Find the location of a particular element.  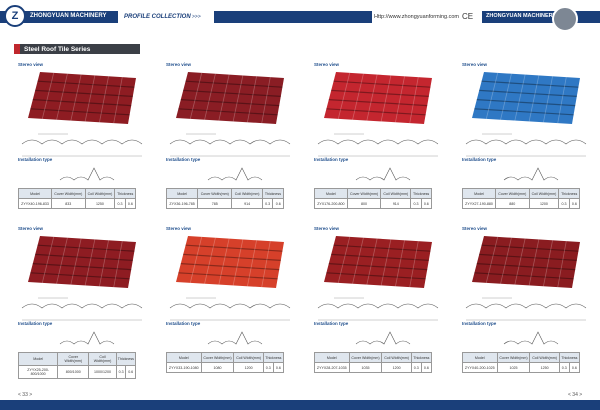

table-row: ZYYX27-190-880 880 1200 0.3 0.6 is located at coordinates (521, 203).